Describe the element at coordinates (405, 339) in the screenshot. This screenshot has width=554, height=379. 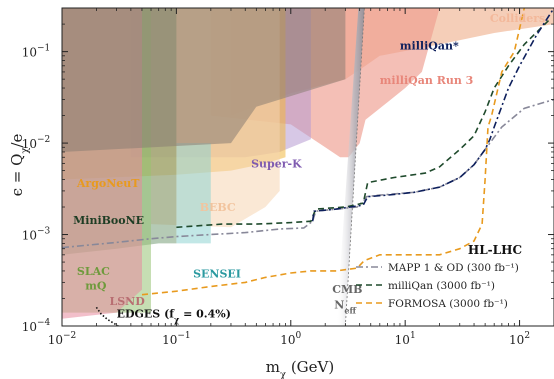
I see `x-tick-label: 10¹` at that location.